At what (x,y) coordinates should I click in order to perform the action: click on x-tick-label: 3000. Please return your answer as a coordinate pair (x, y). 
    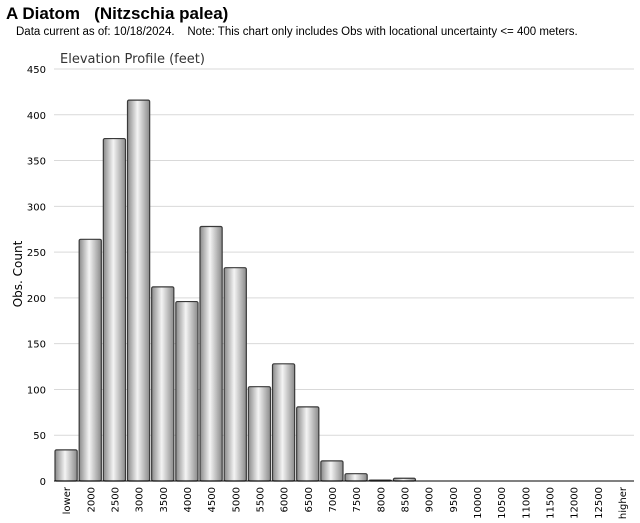
    Looking at the image, I should click on (140, 499).